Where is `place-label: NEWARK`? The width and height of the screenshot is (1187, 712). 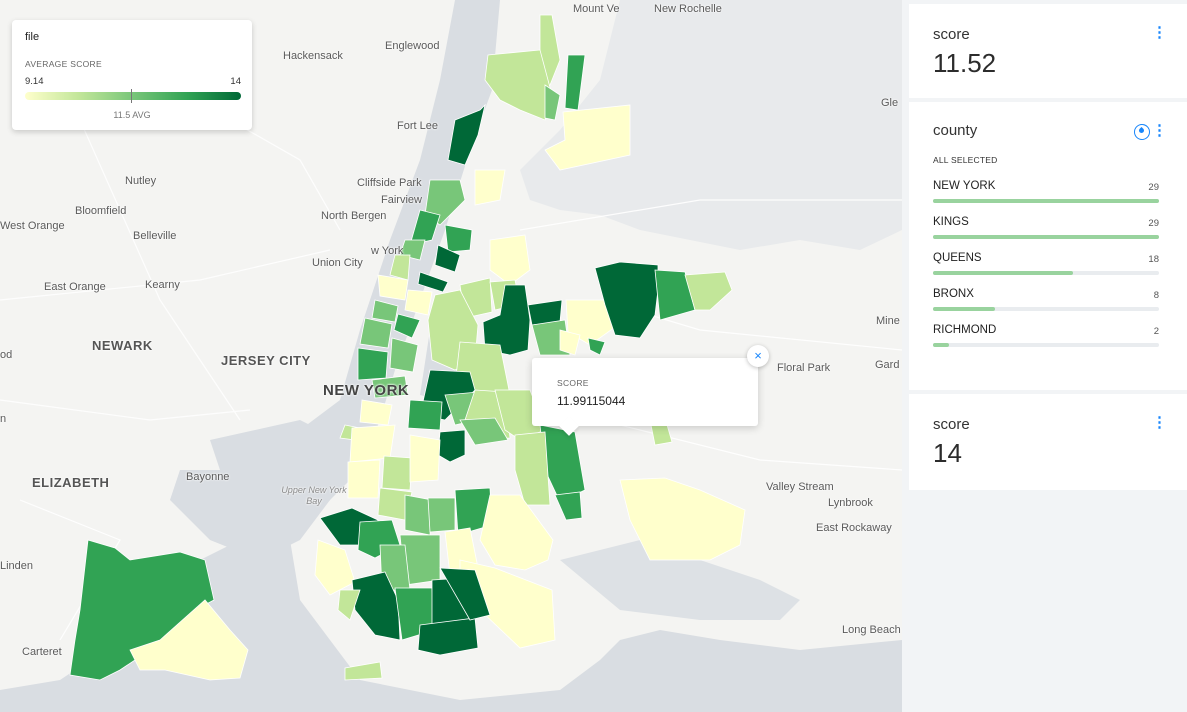 place-label: NEWARK is located at coordinates (122, 345).